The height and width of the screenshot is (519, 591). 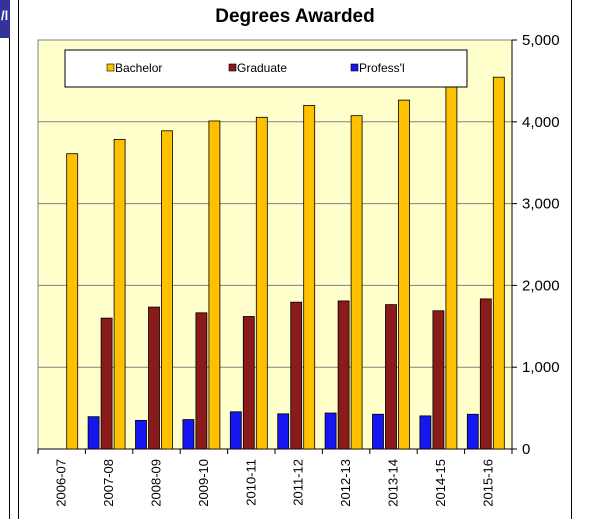 I want to click on y-tick-label: 1,000, so click(x=541, y=367).